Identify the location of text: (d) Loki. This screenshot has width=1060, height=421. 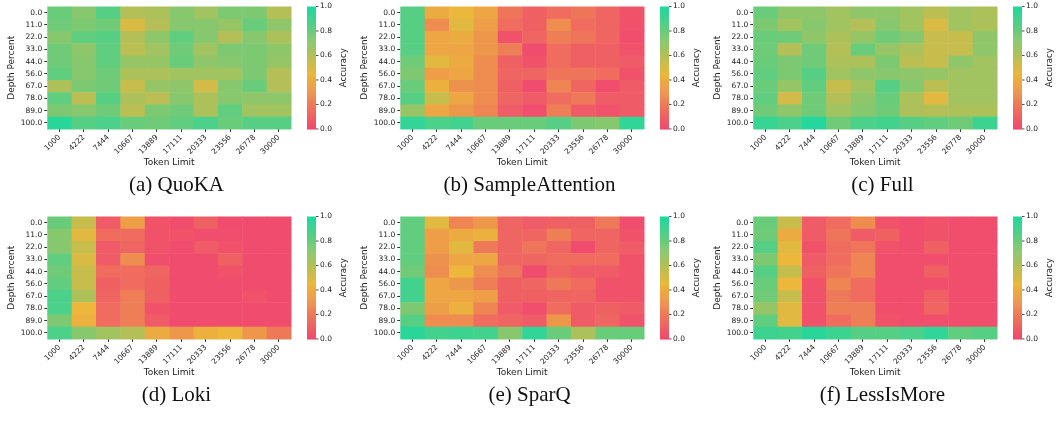
(176, 394).